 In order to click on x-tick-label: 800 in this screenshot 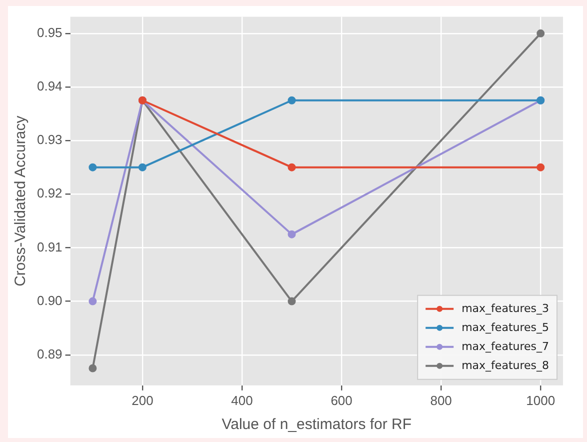, I will do `click(441, 400)`.